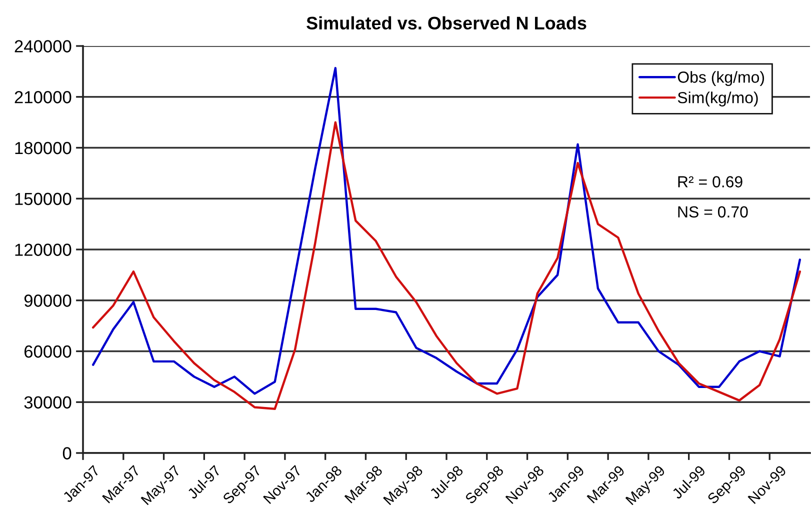  I want to click on y-tick-label: 210000, so click(43, 97).